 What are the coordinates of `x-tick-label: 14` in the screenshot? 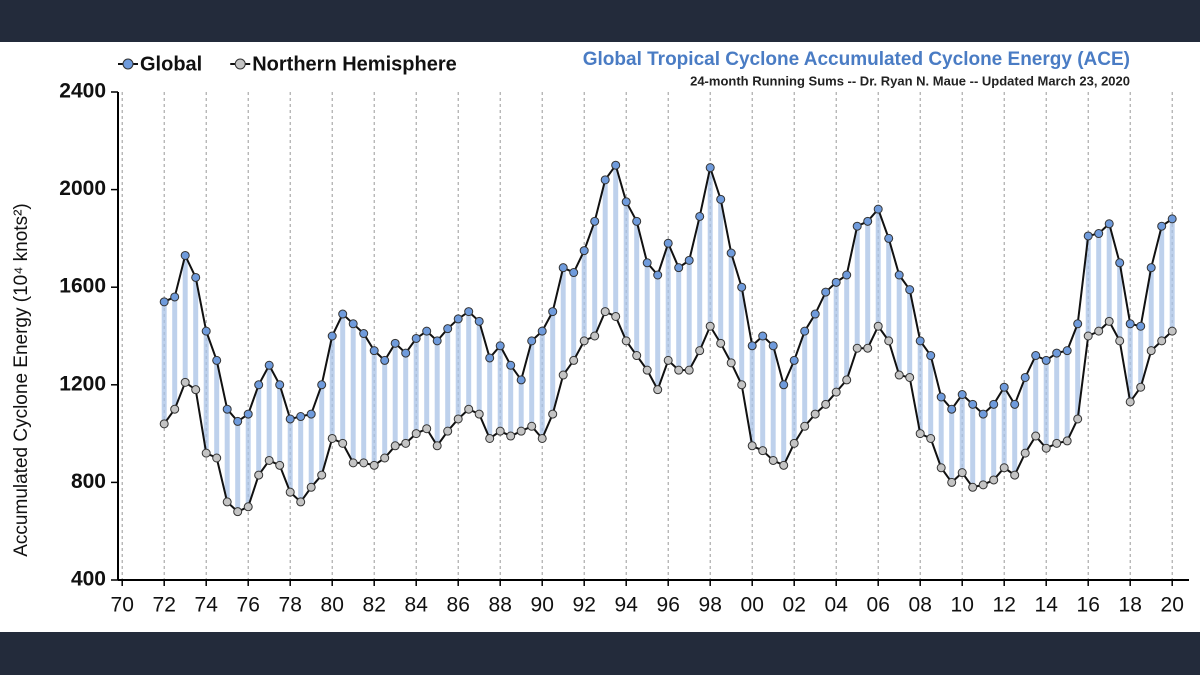 It's located at (1047, 605).